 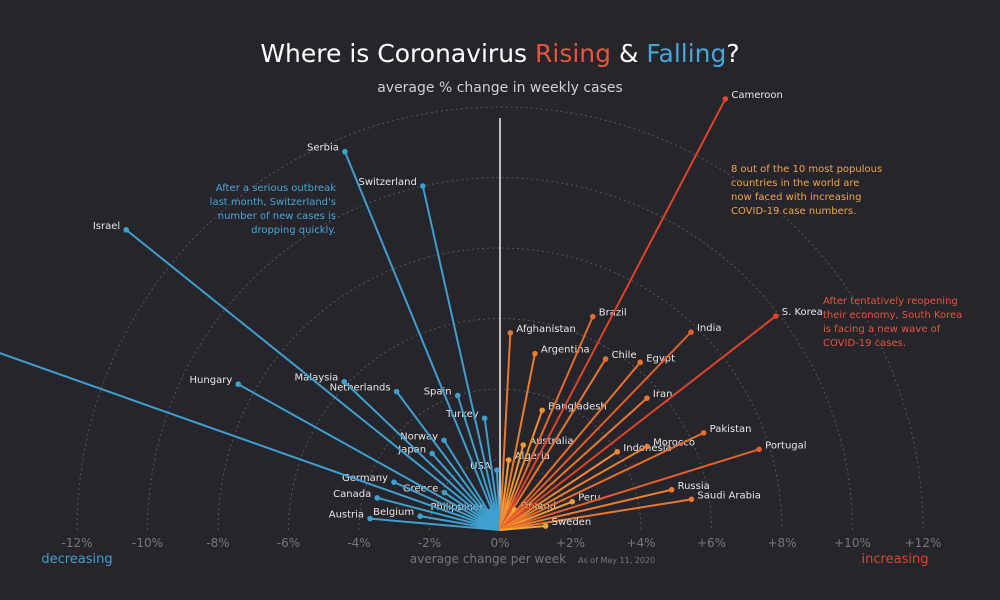 What do you see at coordinates (573, 53) in the screenshot?
I see `title-part: Rising` at bounding box center [573, 53].